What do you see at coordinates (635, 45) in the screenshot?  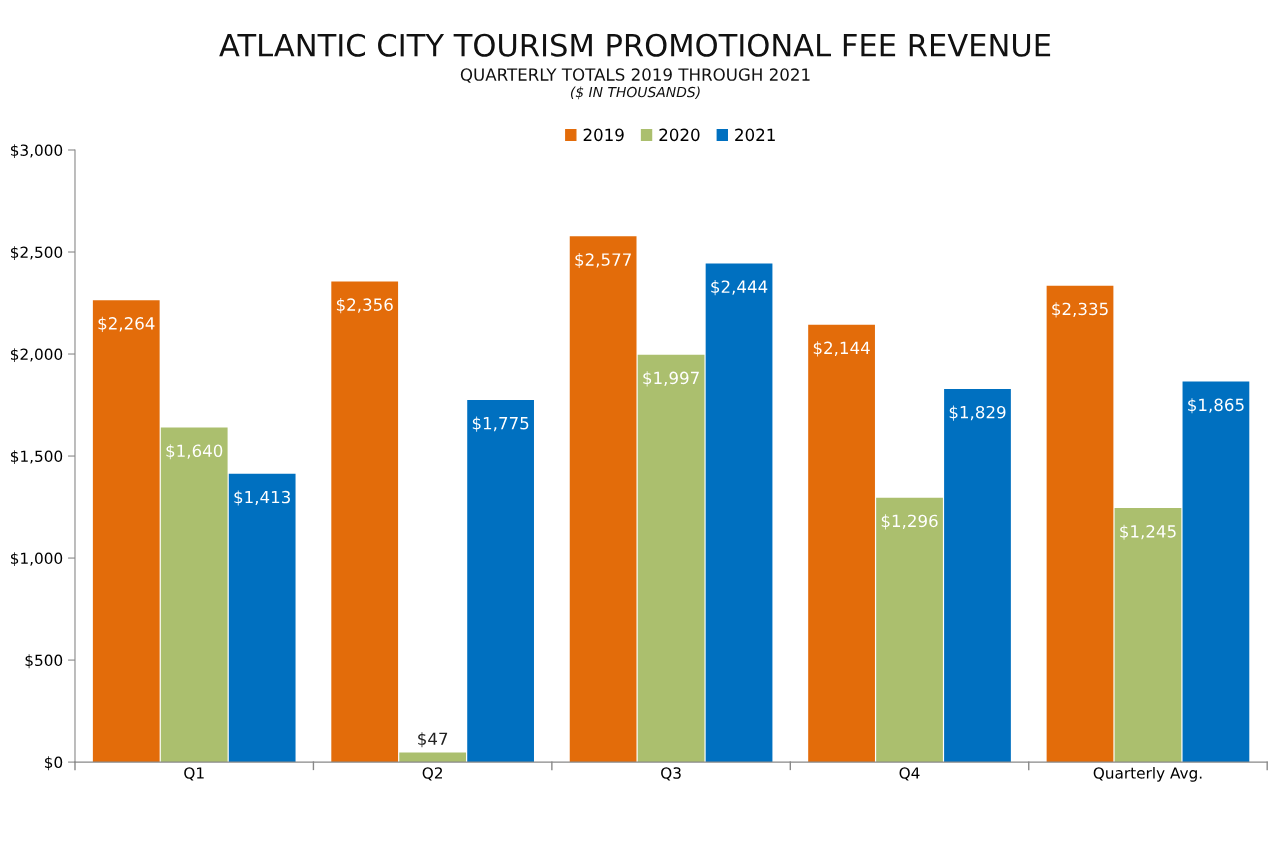 I see `chart-title: ATLANTIC CITY TOURISM PROMOTIONAL FEE REVENUE` at bounding box center [635, 45].